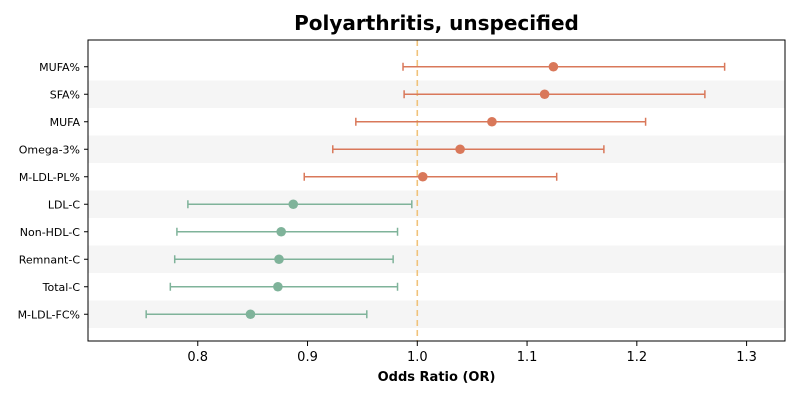 The image size is (800, 400). I want to click on y-tick-label: Remnant-C, so click(50, 259).